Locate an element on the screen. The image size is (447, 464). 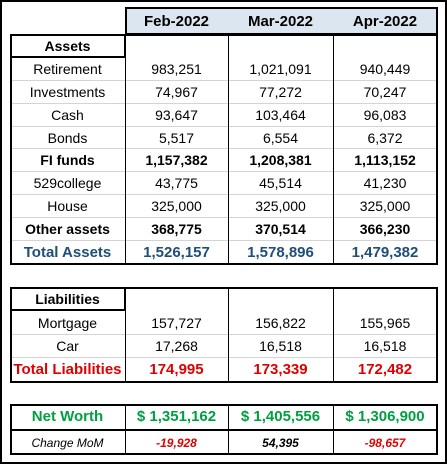
column-header: Feb-2022 is located at coordinates (176, 21).